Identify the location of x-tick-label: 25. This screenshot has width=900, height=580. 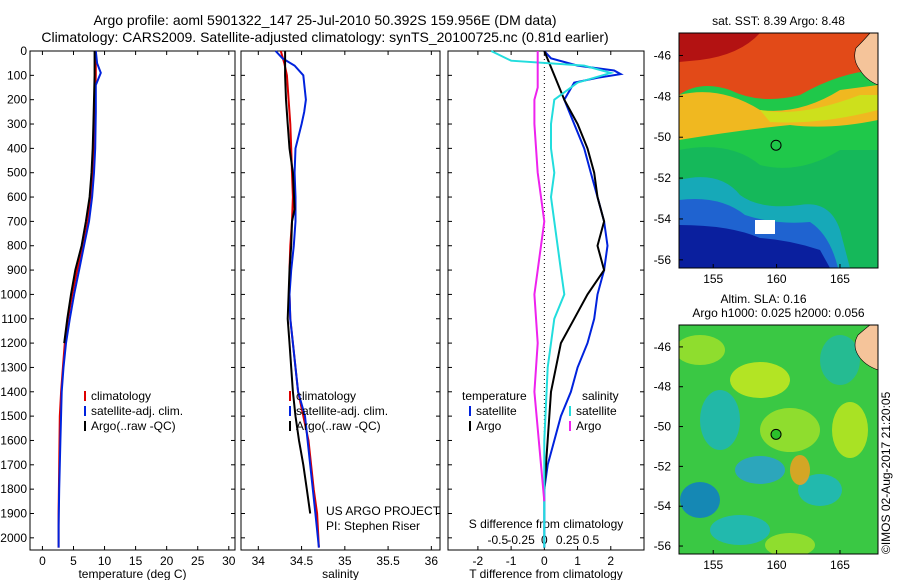
(198, 561).